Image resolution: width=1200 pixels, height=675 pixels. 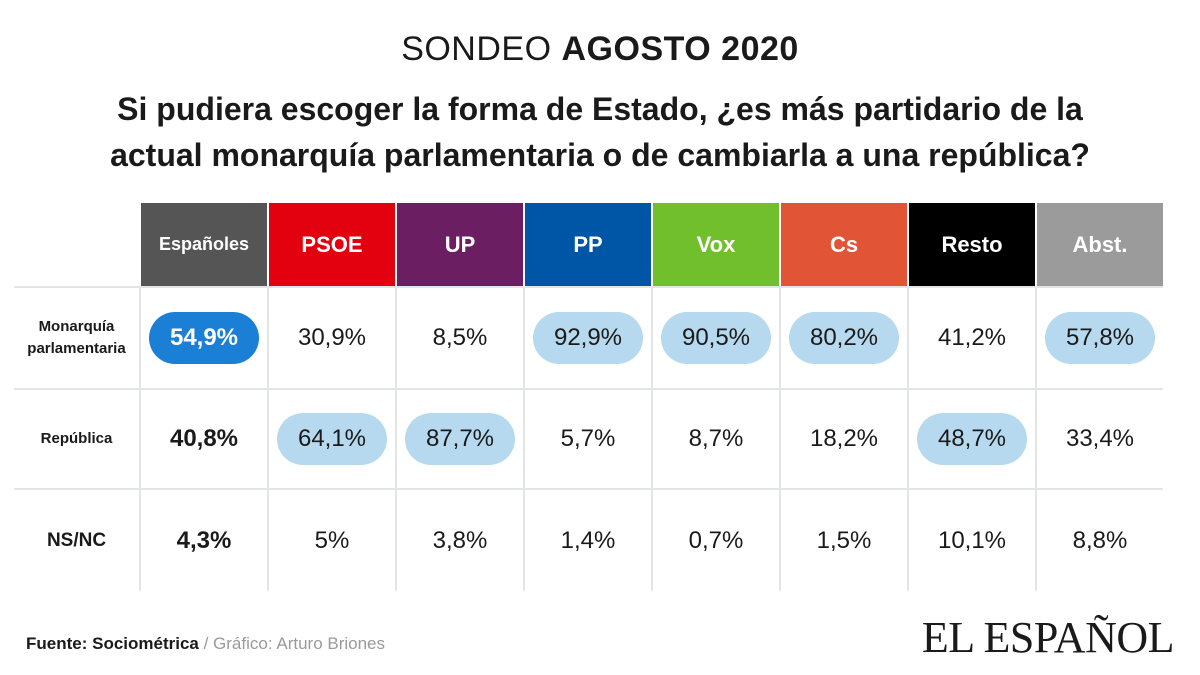 I want to click on cell-value: 1,5%, so click(x=844, y=540).